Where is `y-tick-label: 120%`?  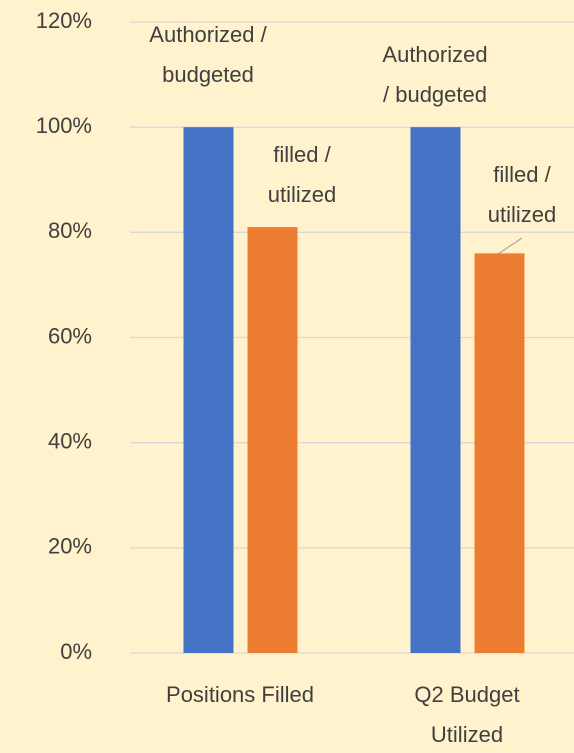
y-tick-label: 120% is located at coordinates (64, 20).